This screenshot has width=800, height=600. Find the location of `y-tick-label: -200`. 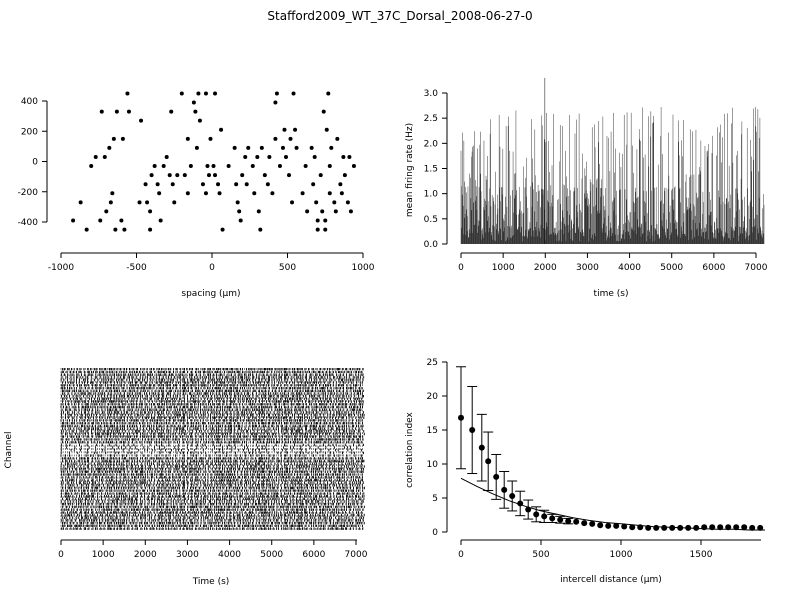

y-tick-label: -200 is located at coordinates (28, 193).